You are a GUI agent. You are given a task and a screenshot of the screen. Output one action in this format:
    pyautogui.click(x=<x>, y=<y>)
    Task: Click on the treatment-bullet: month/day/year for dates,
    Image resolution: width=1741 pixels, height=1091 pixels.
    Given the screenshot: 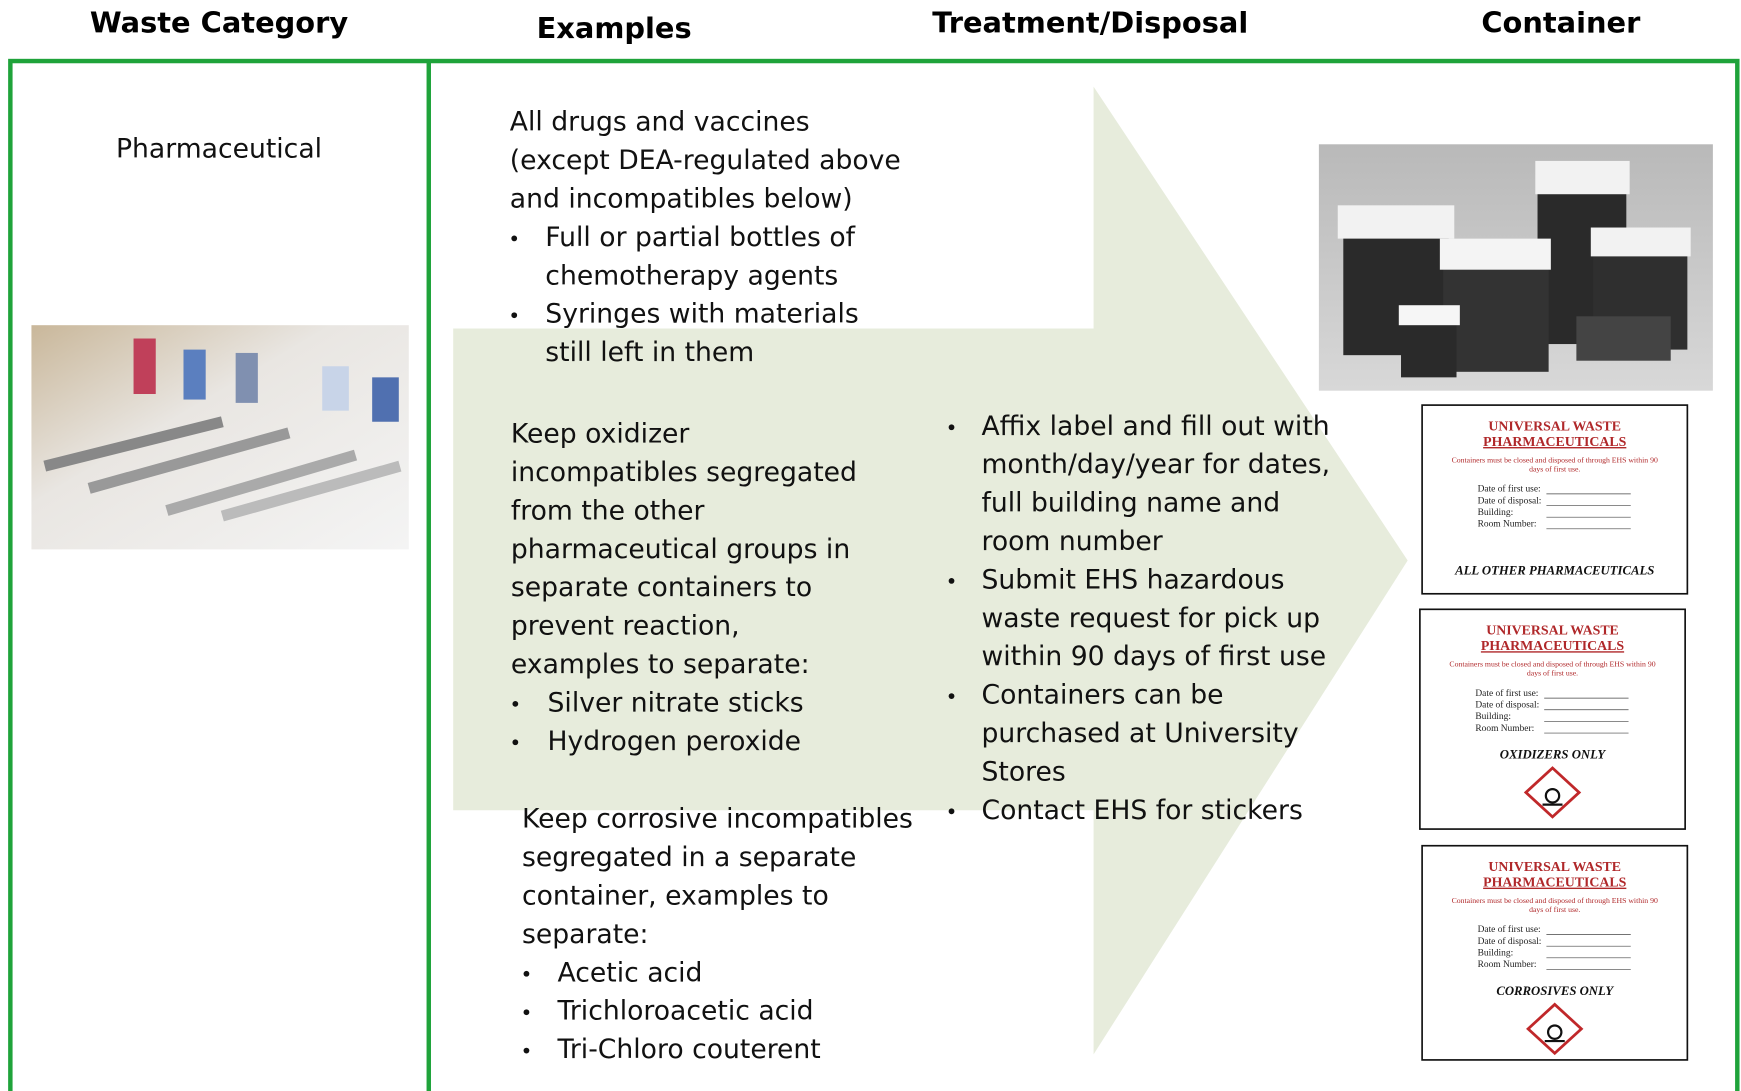 What is the action you would take?
    pyautogui.click(x=1155, y=464)
    